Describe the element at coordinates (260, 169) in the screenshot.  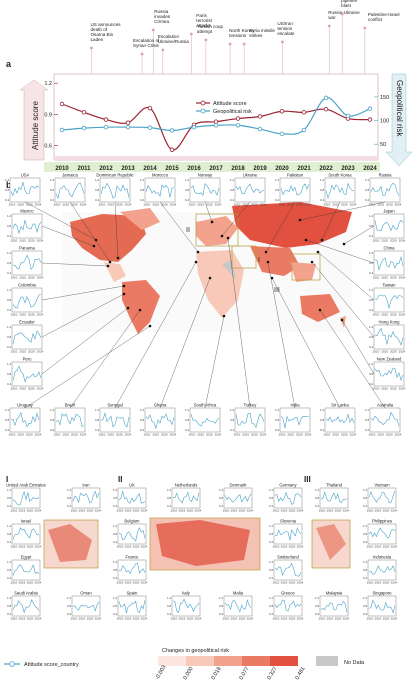
I see `x-tick-label: 2019` at that location.